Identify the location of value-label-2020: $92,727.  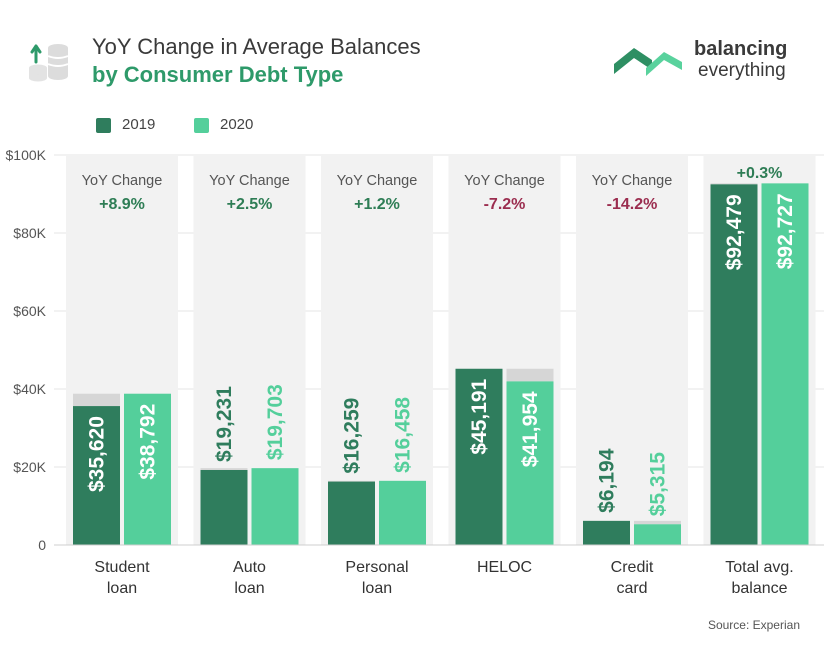
(785, 231).